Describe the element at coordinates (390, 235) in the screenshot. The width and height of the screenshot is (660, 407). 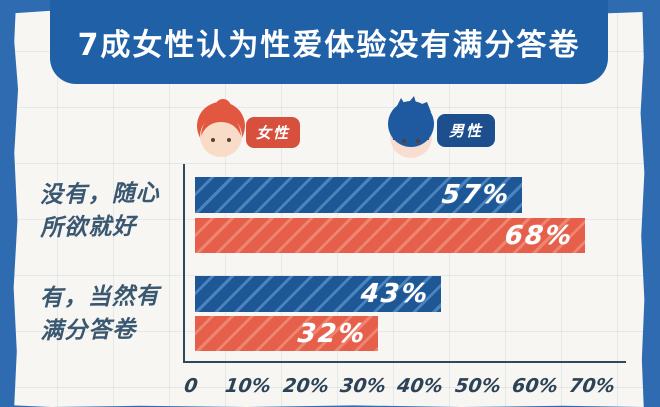
I see `bar-女性-category-1: 68%` at that location.